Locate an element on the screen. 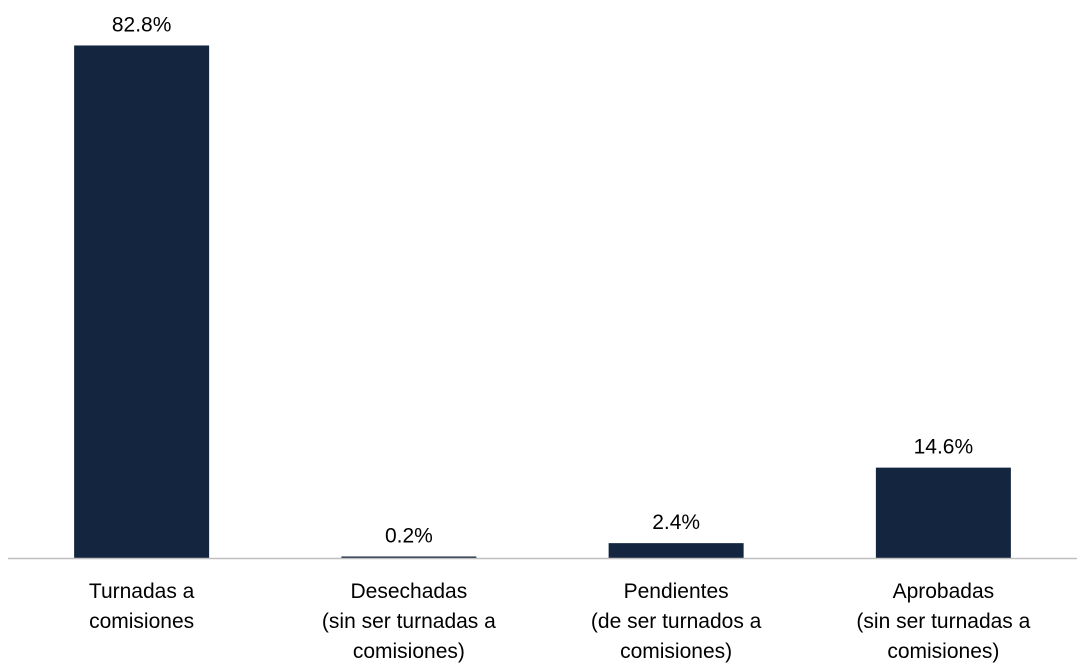  x-tick-label-3-line-2: comisiones) is located at coordinates (943, 651).